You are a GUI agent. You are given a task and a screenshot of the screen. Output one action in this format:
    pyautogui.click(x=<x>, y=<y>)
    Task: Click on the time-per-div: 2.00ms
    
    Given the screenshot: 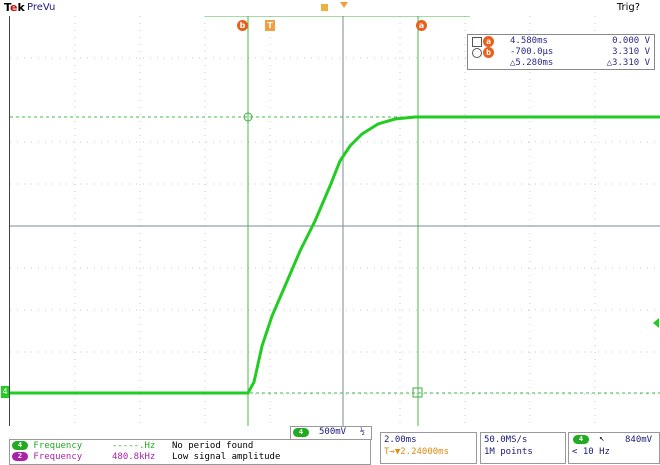 What is the action you would take?
    pyautogui.click(x=400, y=440)
    